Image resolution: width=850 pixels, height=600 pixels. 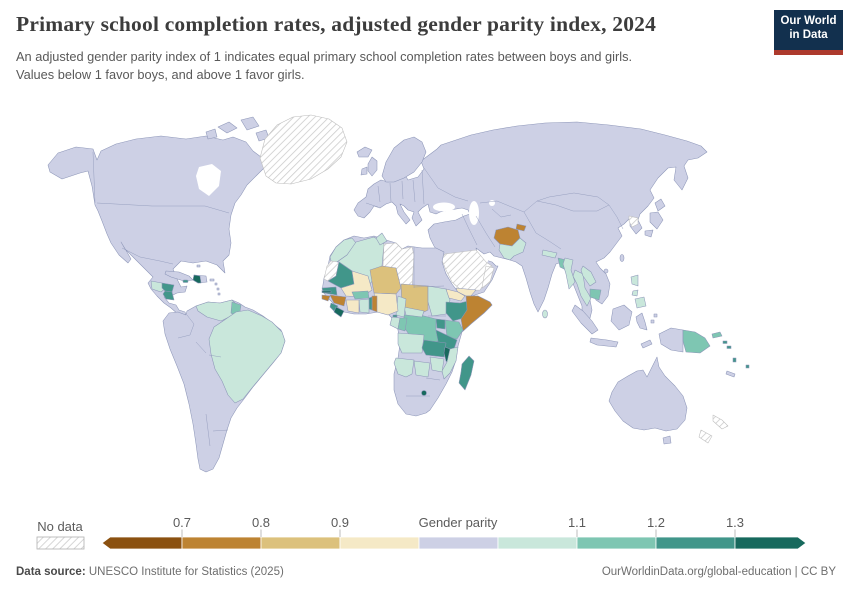 I want to click on country-ivory-coast, so click(x=352, y=306).